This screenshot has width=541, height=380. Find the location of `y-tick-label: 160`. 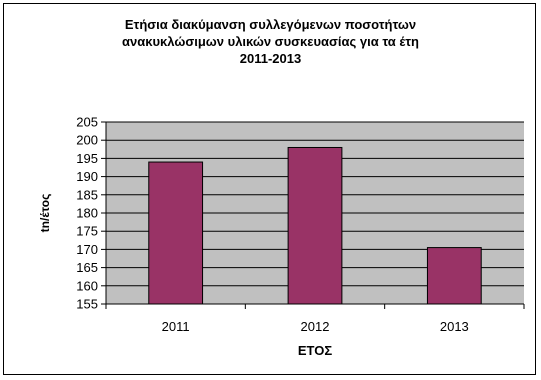

y-tick-label: 160 is located at coordinates (87, 285).